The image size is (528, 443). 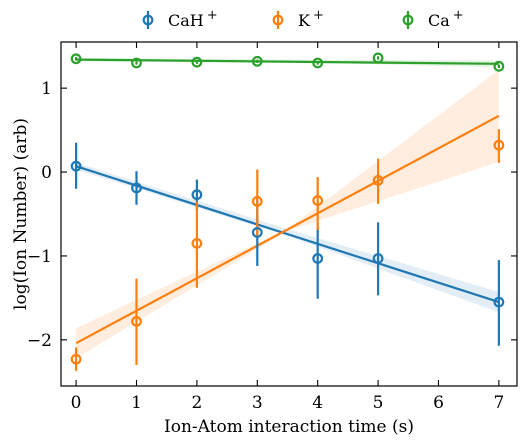 What do you see at coordinates (257, 403) in the screenshot?
I see `x-tick-label: 3` at bounding box center [257, 403].